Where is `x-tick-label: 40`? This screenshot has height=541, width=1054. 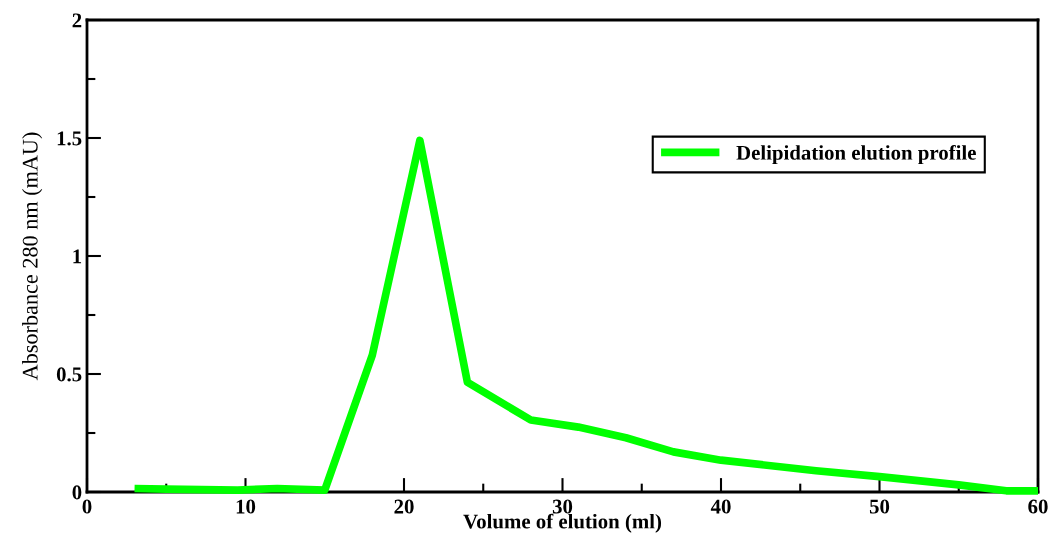
x-tick-label: 40 is located at coordinates (720, 506).